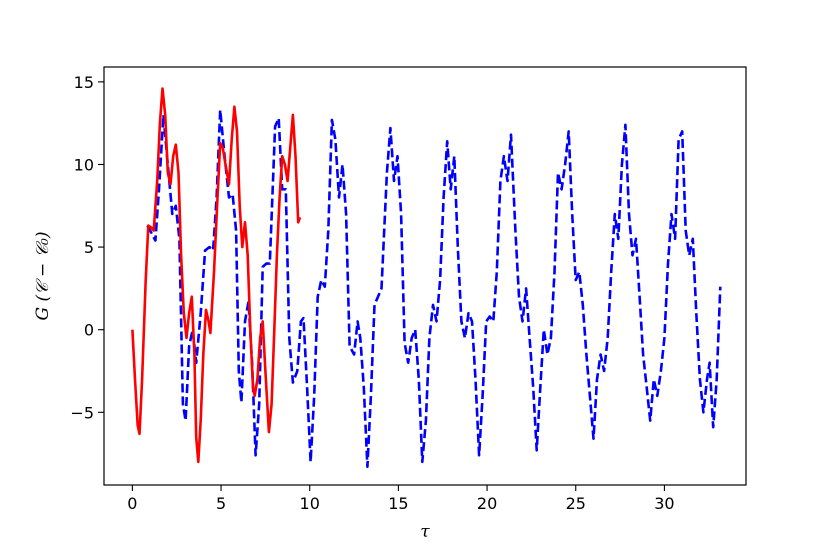 The image size is (830, 554). What do you see at coordinates (664, 503) in the screenshot?
I see `x-tick-label: 30` at bounding box center [664, 503].